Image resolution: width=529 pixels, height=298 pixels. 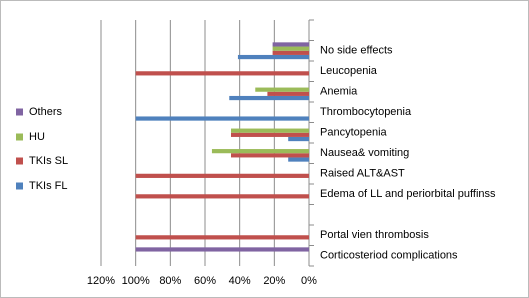 What do you see at coordinates (408, 194) in the screenshot?
I see `y-tick-label: Edema of LL and periorbital puffinss` at bounding box center [408, 194].